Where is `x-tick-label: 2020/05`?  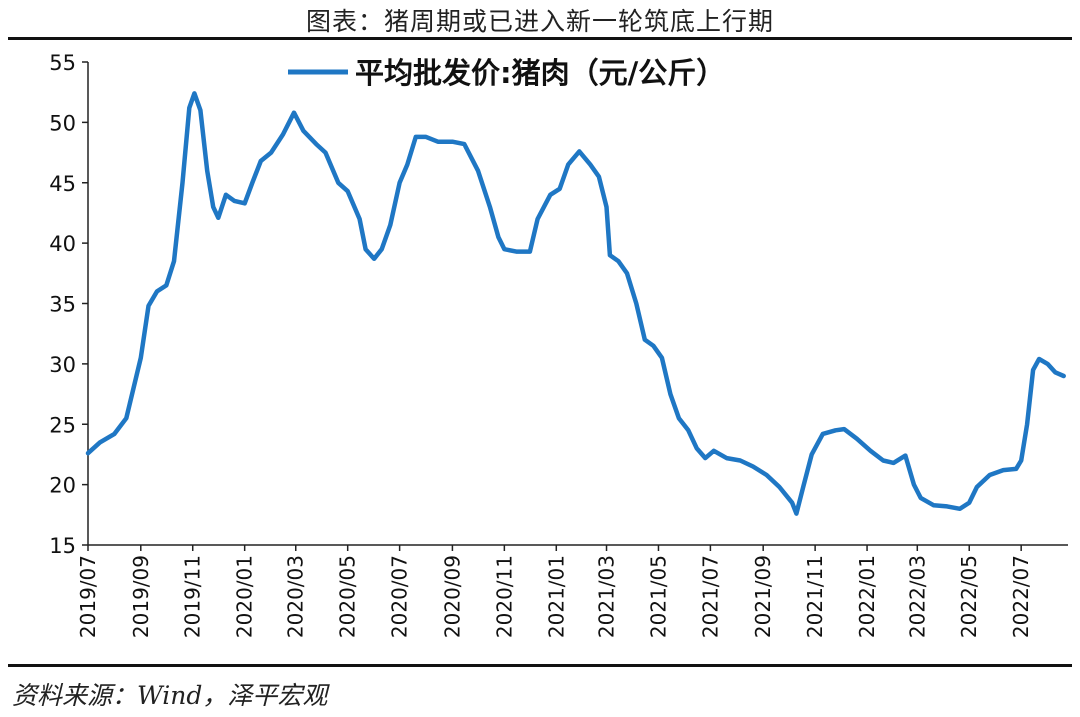 x-tick-label: 2020/05 is located at coordinates (348, 596).